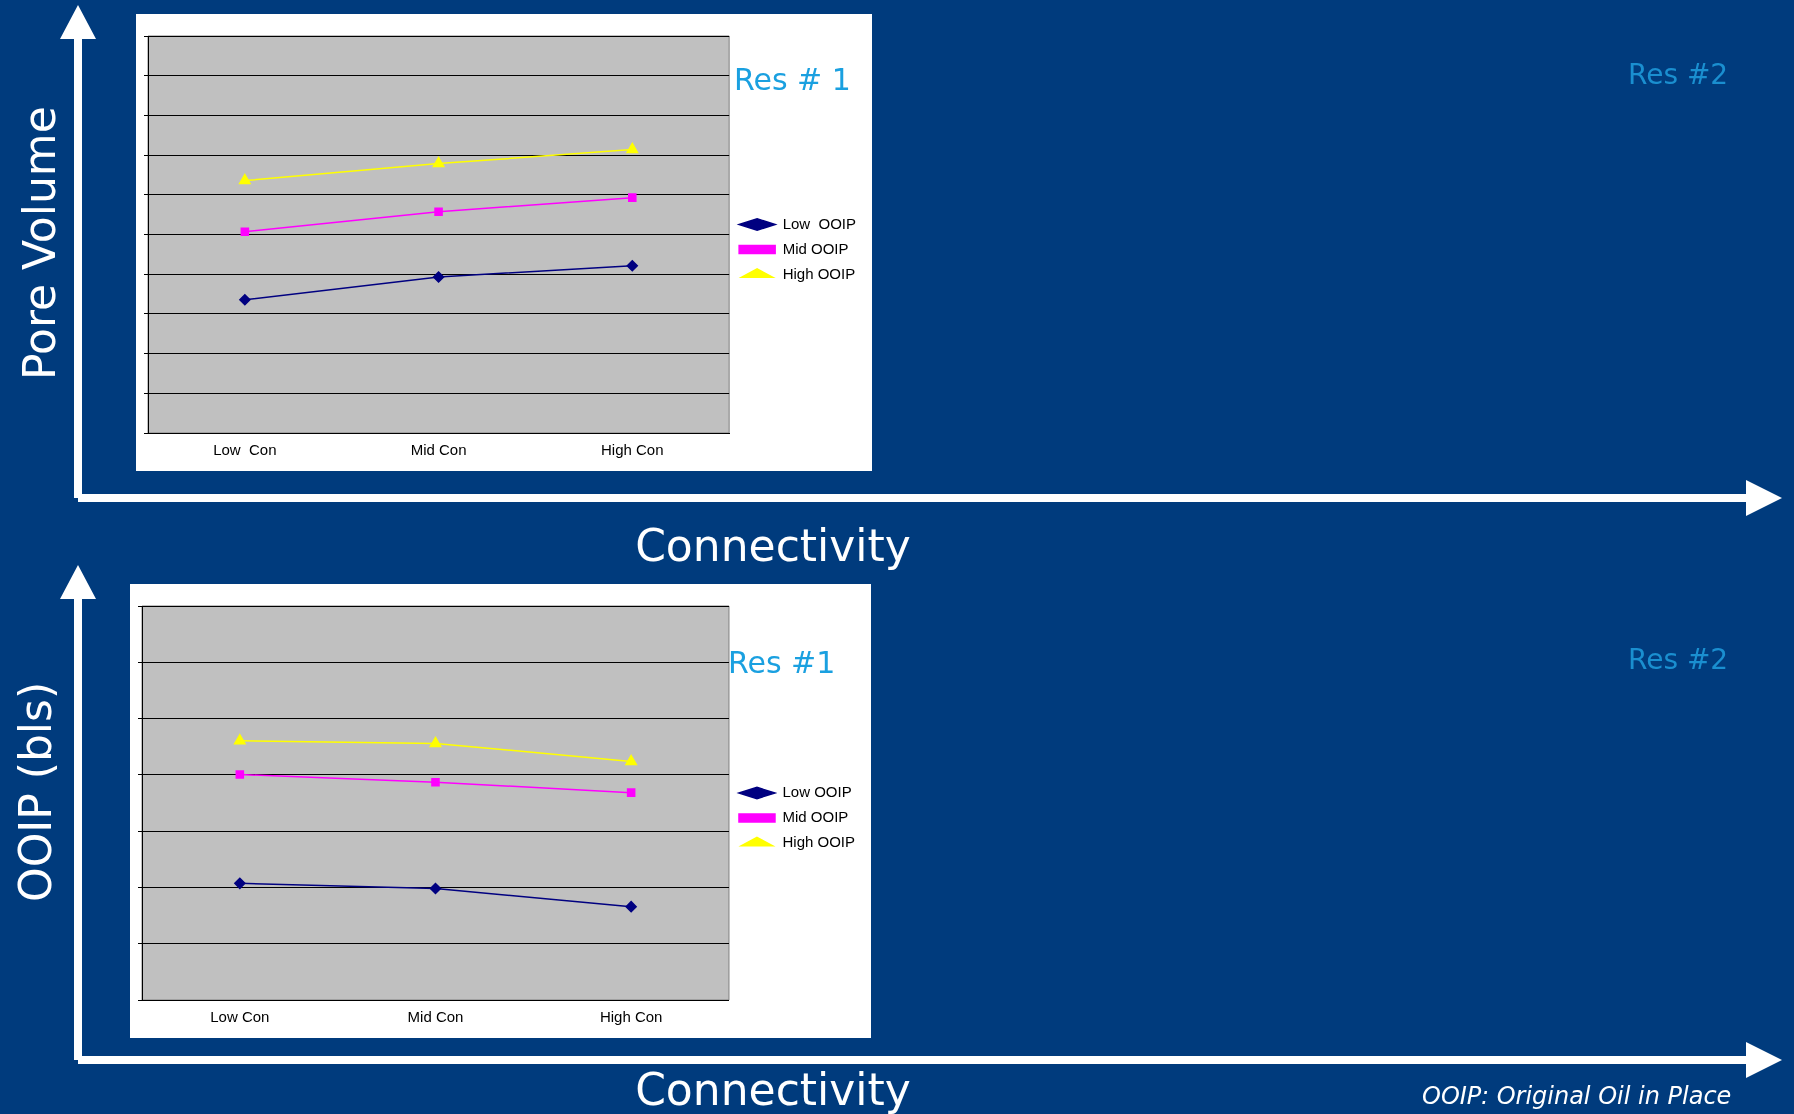  What do you see at coordinates (782, 662) in the screenshot?
I see `chart-title: Res #1` at bounding box center [782, 662].